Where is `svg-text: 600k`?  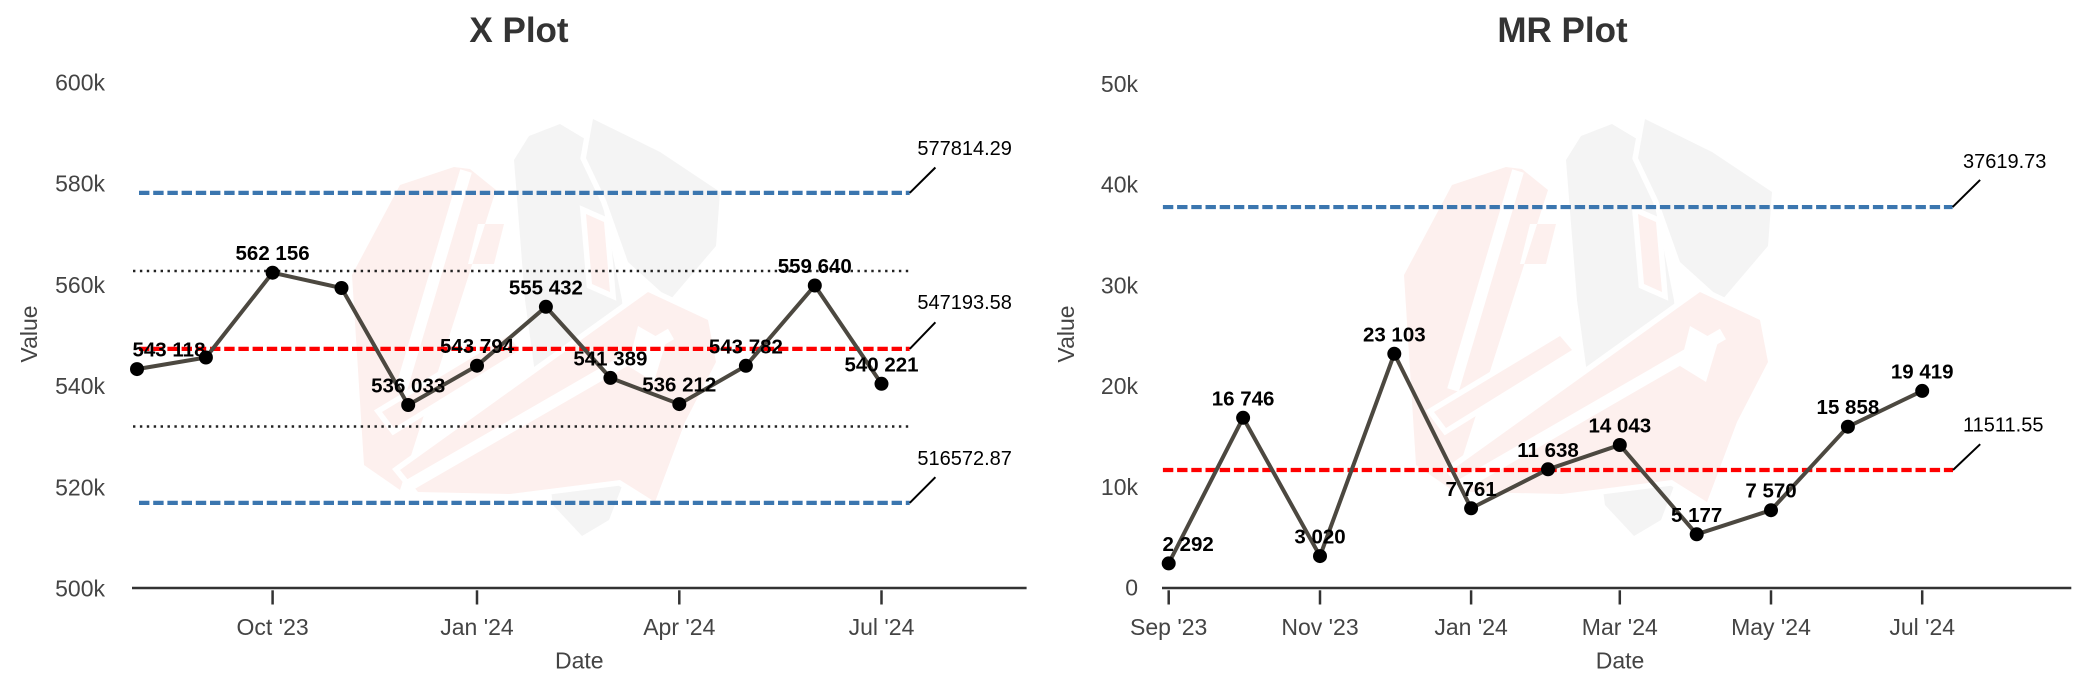 svg-text: 600k is located at coordinates (80, 82).